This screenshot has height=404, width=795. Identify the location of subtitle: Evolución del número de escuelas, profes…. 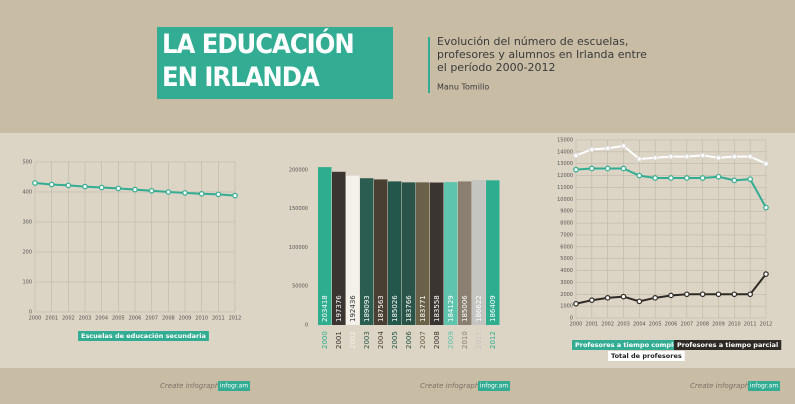
(542, 54).